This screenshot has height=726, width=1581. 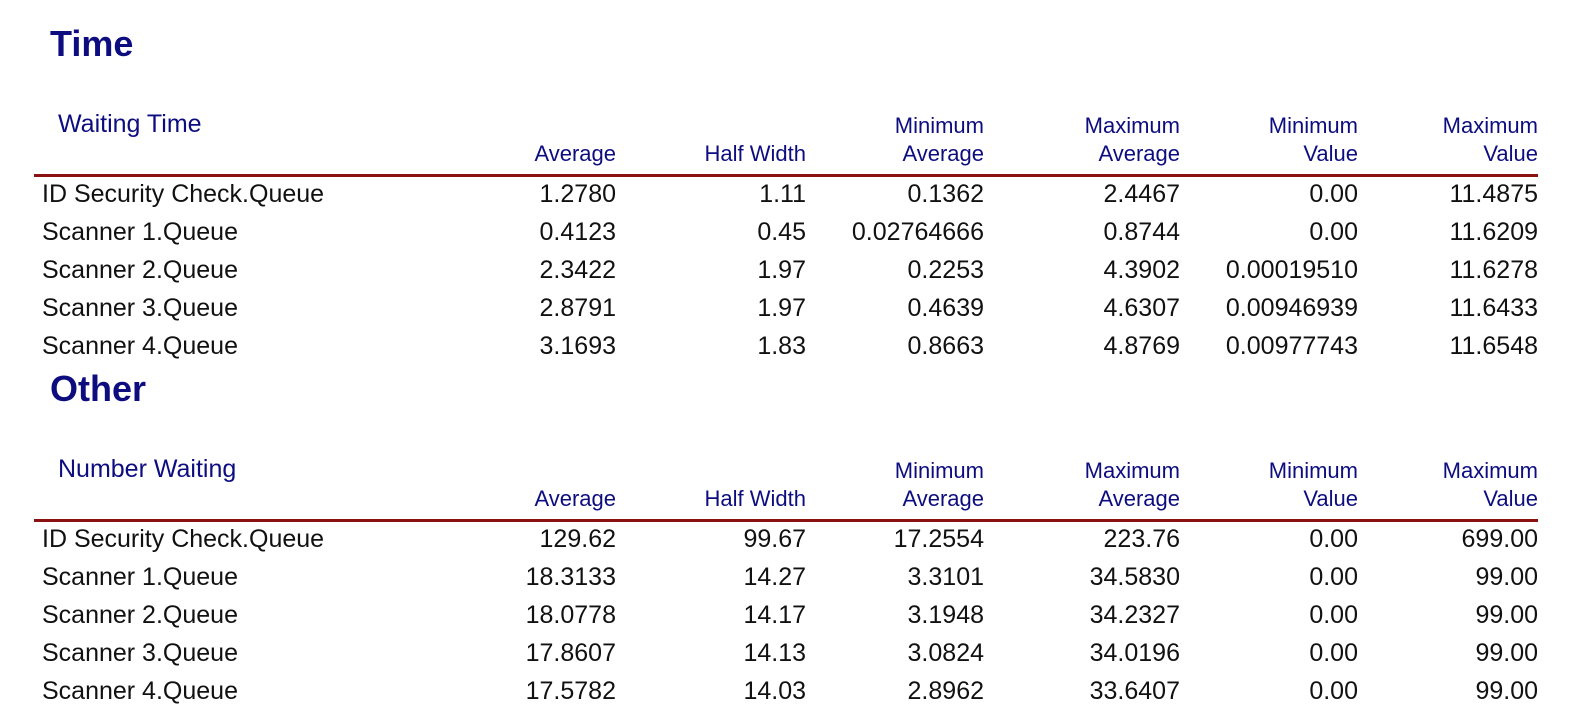 I want to click on cell-maximum-value: 11.6209, so click(x=1493, y=232).